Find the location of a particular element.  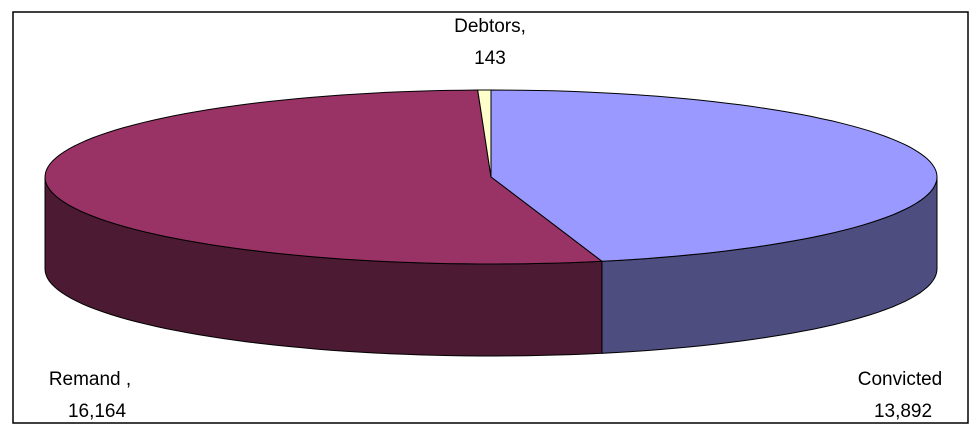

slice-value-label: 143 is located at coordinates (490, 58).